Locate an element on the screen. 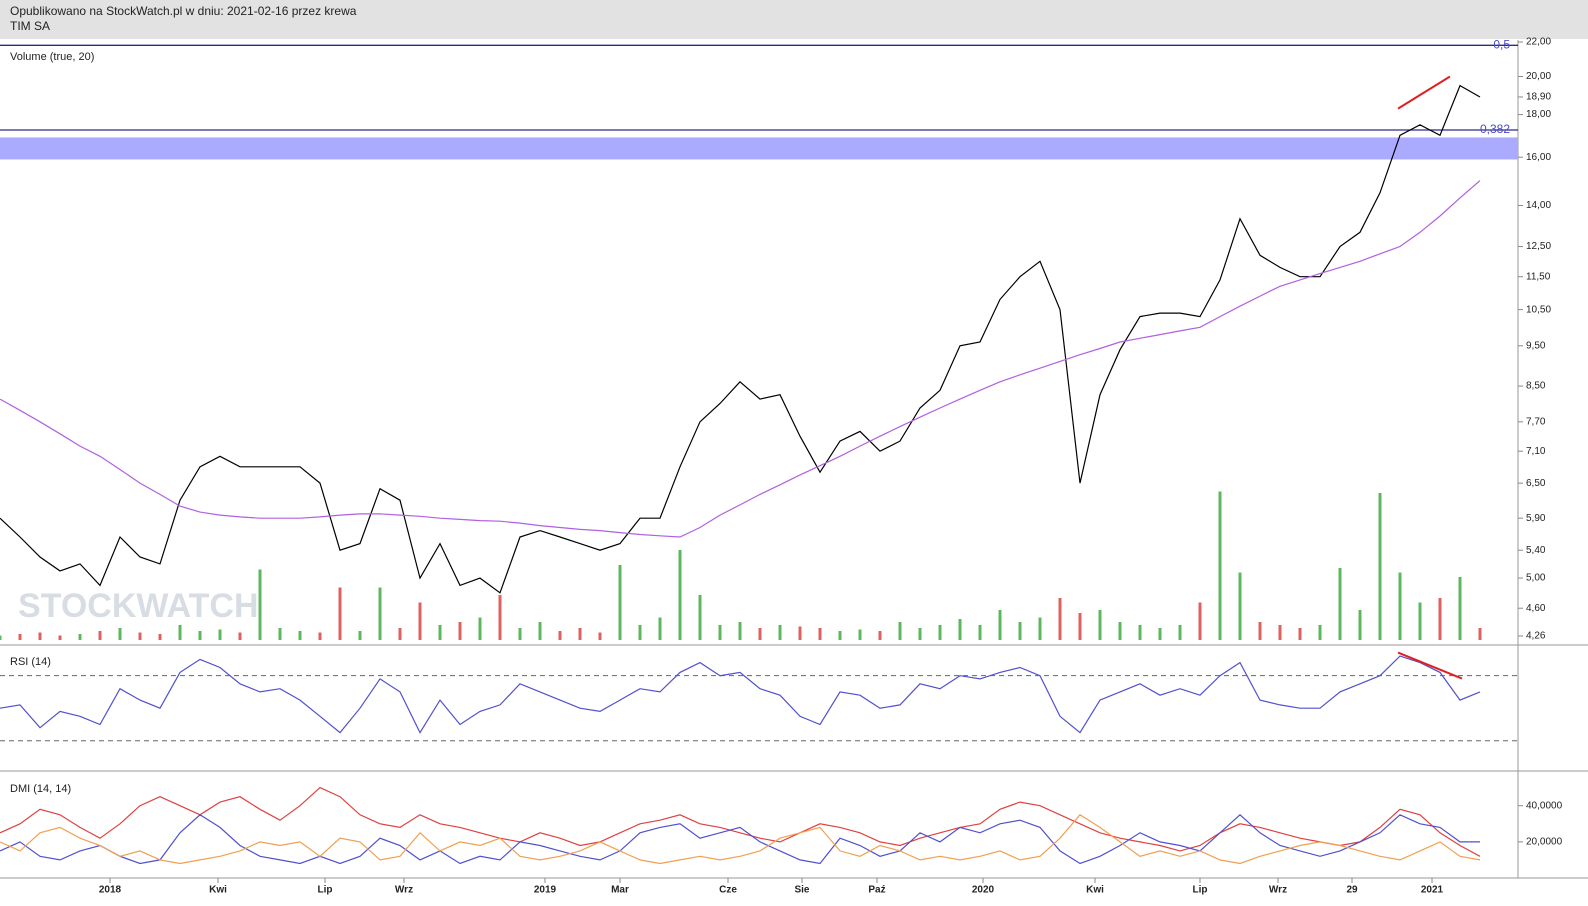 The image size is (1588, 906). y-tick-label: 16,00 is located at coordinates (1538, 157).